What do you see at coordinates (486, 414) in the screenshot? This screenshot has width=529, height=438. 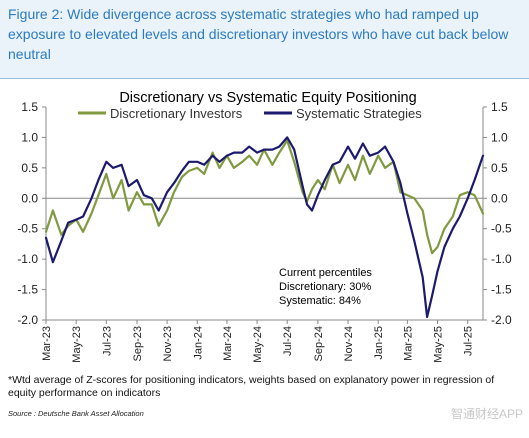 I see `watermark: 智通财经APP` at bounding box center [486, 414].